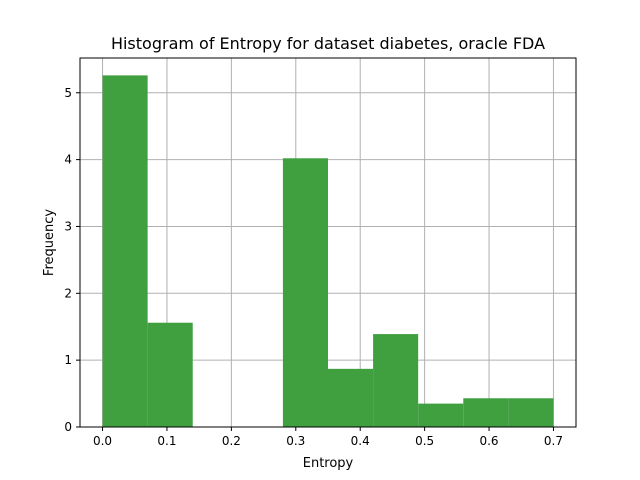  What do you see at coordinates (360, 441) in the screenshot?
I see `x-tick-label: 0.4` at bounding box center [360, 441].